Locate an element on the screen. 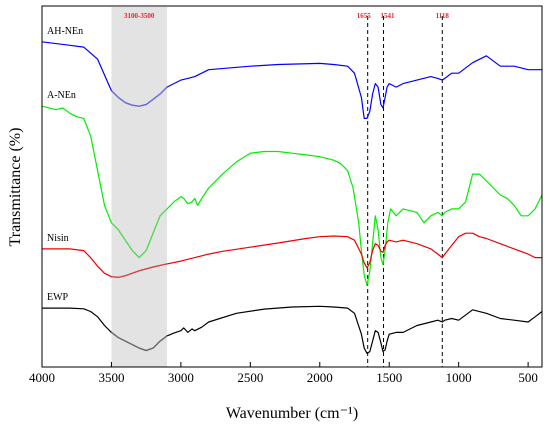 This screenshot has width=550, height=431. reference-lines-layer is located at coordinates (405, 191).